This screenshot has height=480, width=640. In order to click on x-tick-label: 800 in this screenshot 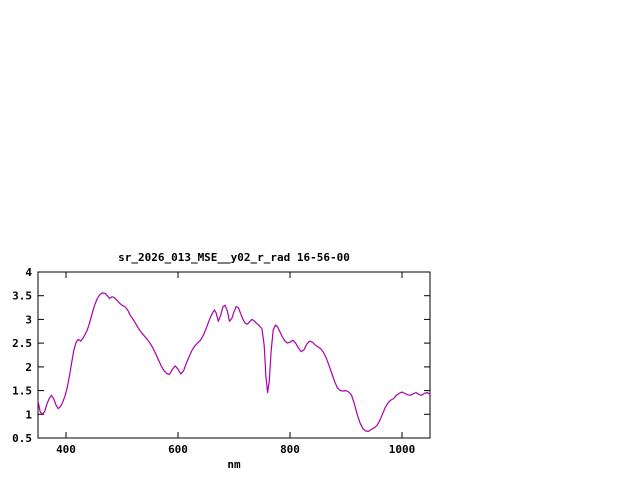, I will do `click(290, 449)`.